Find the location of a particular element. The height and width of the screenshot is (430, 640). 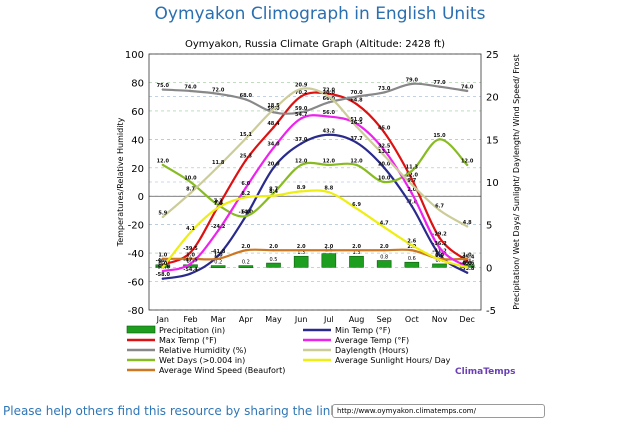

daylength-hours-data-label: 8.7 is located at coordinates (190, 190).